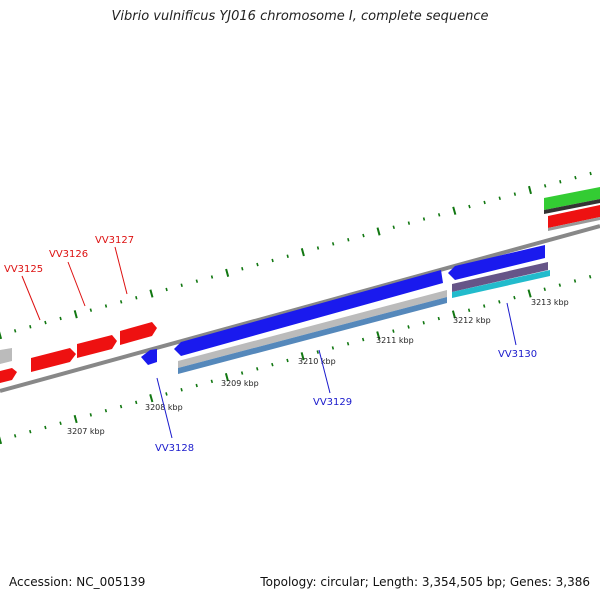  I want to click on gene-label-VV3128: VV3128, so click(174, 448).